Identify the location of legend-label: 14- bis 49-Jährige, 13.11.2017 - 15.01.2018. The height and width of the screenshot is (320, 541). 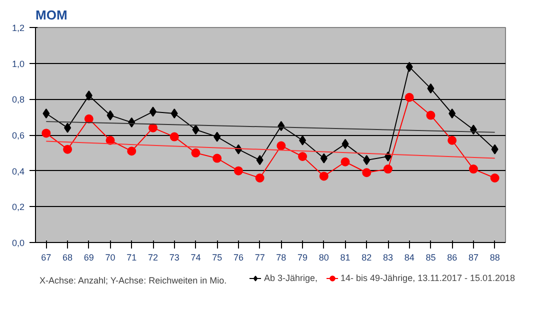
(427, 278).